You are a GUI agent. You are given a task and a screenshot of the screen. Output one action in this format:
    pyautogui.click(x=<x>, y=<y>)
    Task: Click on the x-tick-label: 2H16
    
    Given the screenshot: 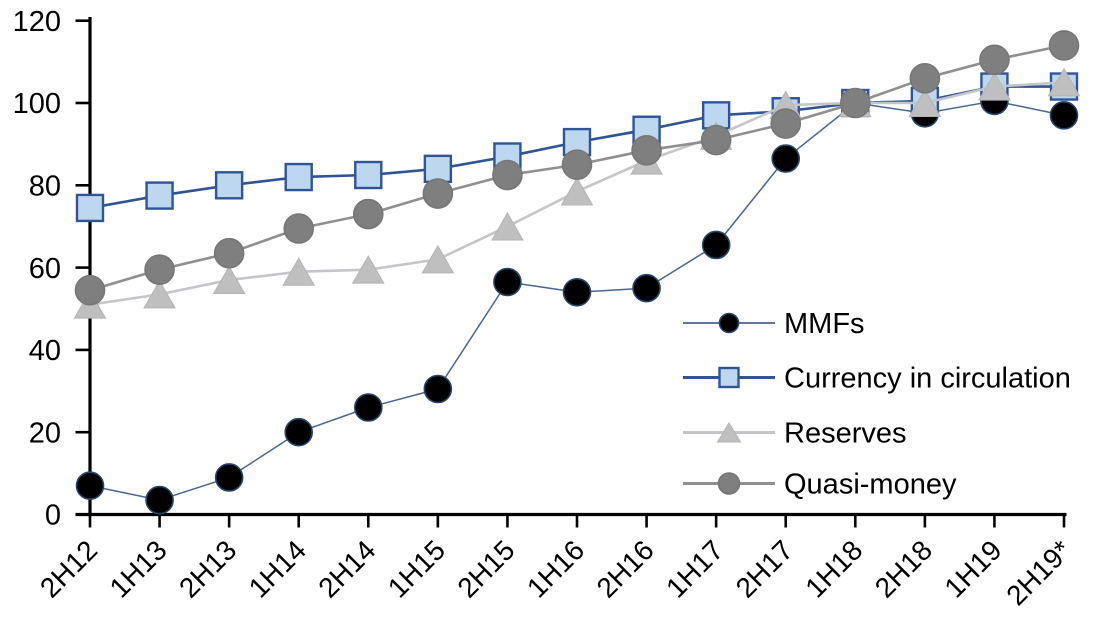 What is the action you would take?
    pyautogui.click(x=625, y=568)
    